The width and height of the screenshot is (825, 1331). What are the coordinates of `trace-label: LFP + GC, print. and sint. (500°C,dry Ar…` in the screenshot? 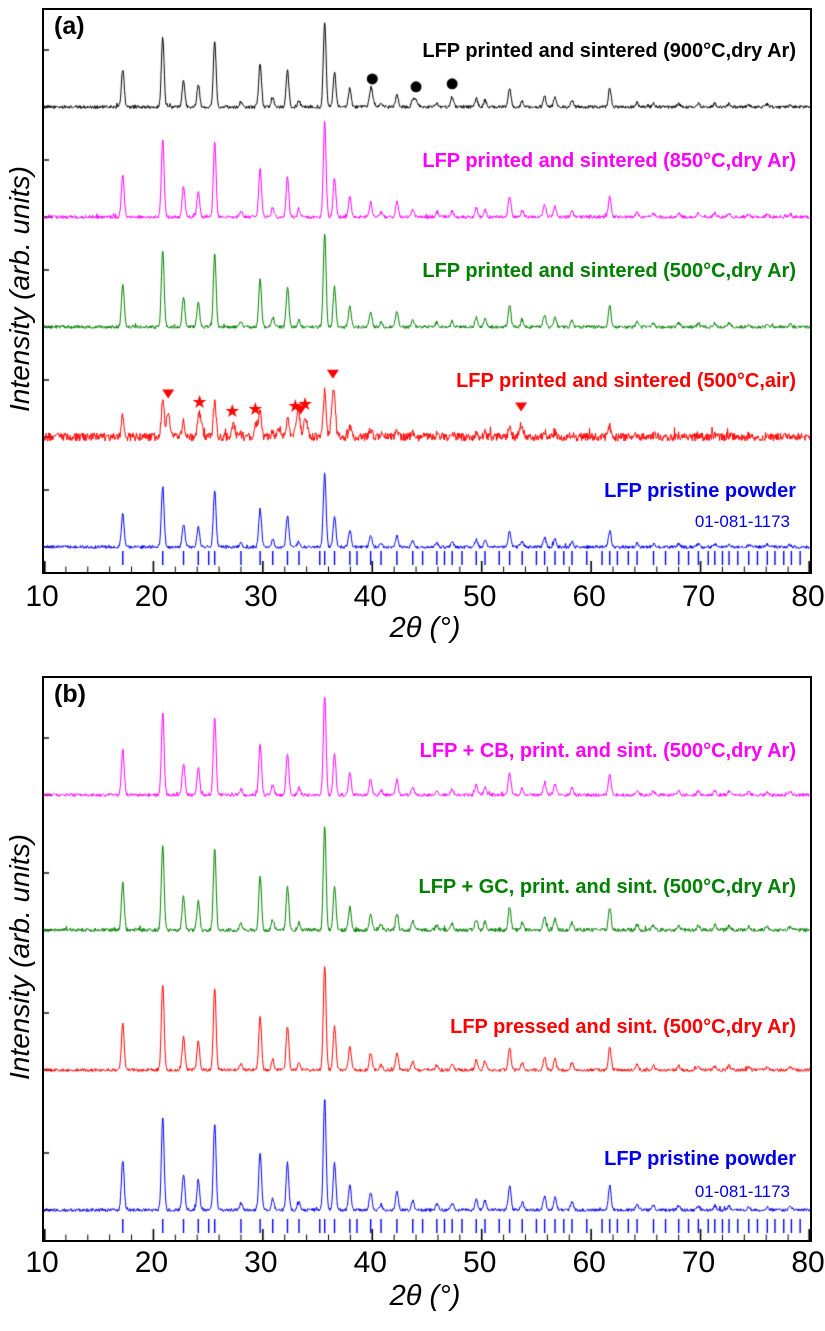 It's located at (607, 887).